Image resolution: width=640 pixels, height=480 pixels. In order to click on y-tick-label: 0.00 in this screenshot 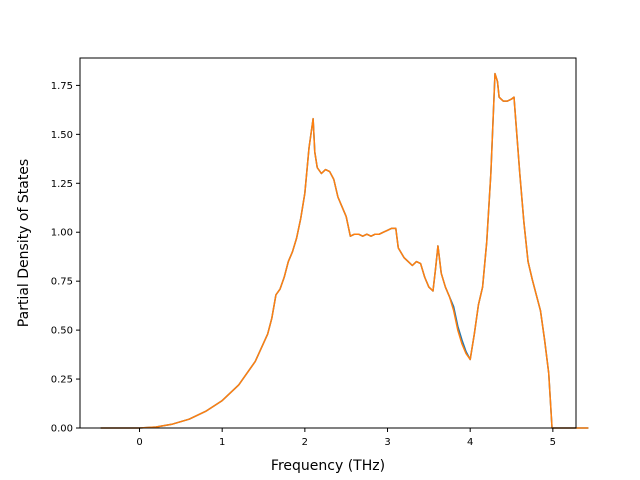, I will do `click(62, 429)`.